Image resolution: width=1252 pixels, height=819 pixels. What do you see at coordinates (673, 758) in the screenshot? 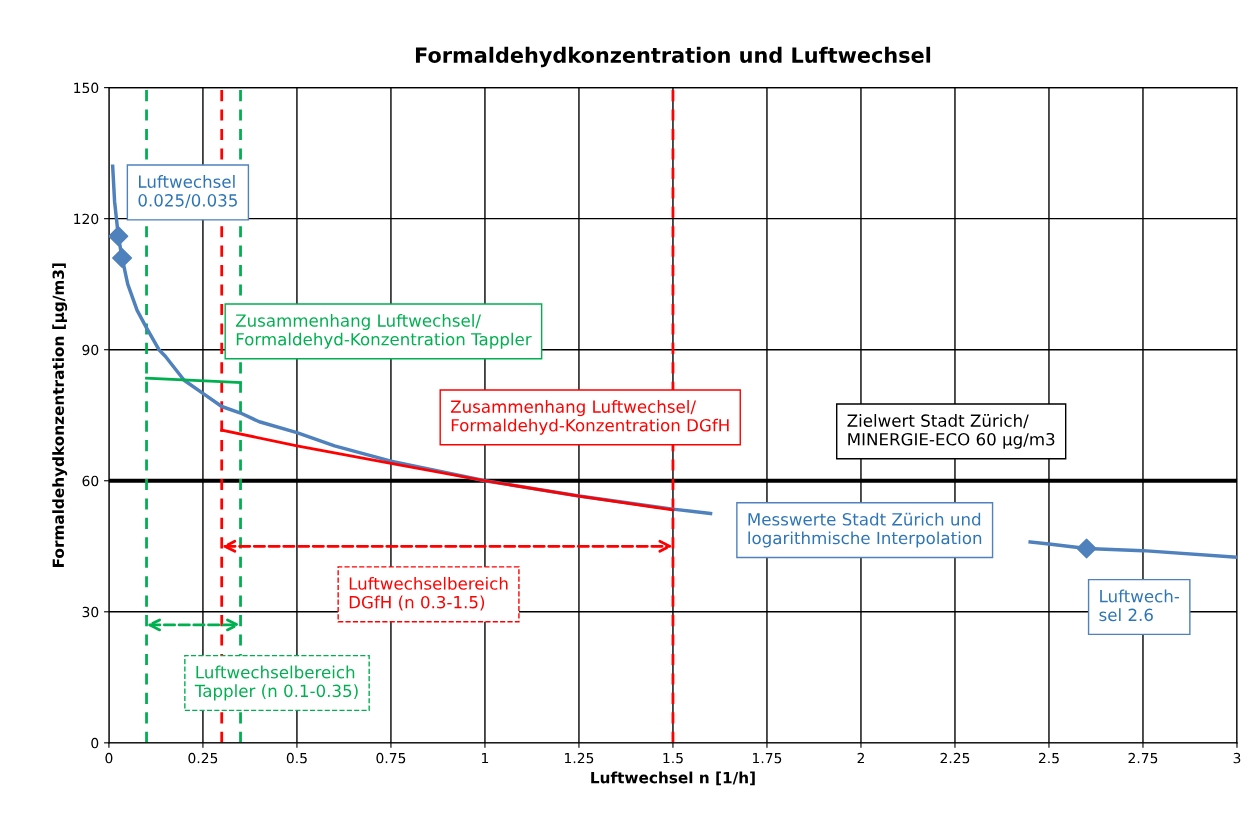
I see `x-tick-label: 1.5` at bounding box center [673, 758].